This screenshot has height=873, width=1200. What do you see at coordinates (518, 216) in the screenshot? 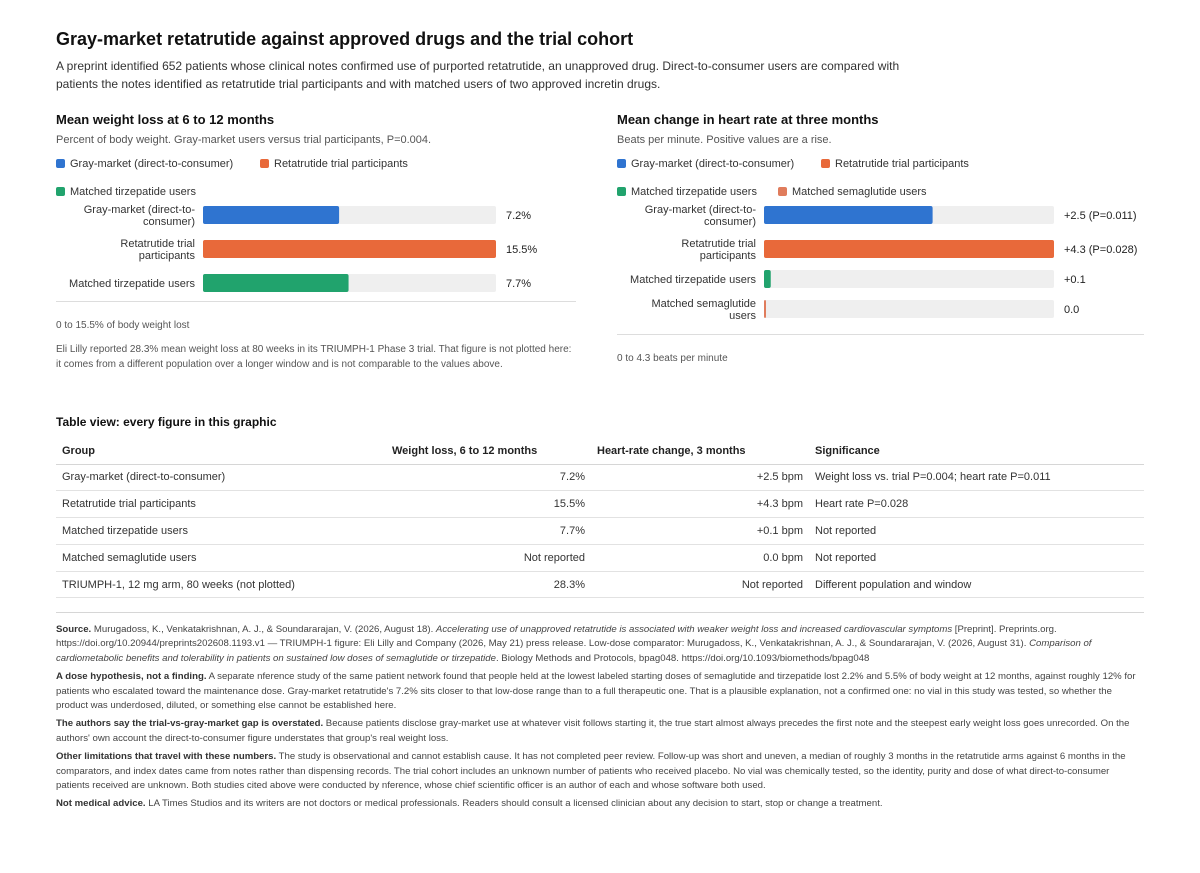
I see `value-label-gray-market: 7.2%` at bounding box center [518, 216].